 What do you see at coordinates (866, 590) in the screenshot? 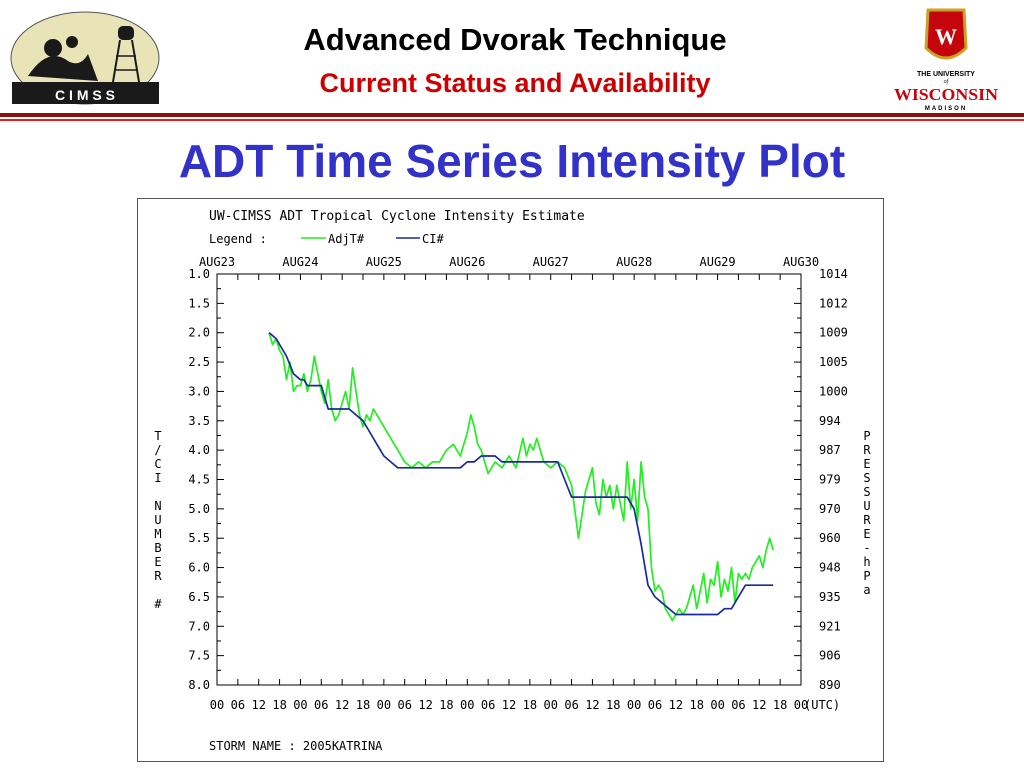
I see `ylabel-right-char: a` at bounding box center [866, 590].